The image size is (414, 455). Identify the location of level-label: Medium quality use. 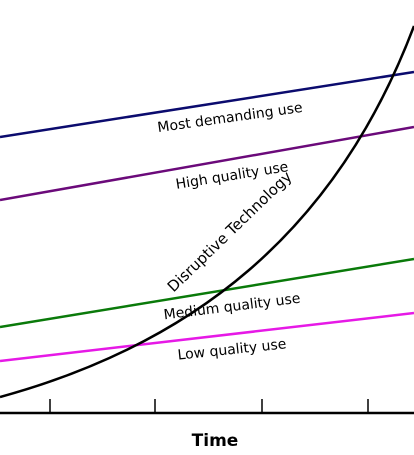
(232, 307).